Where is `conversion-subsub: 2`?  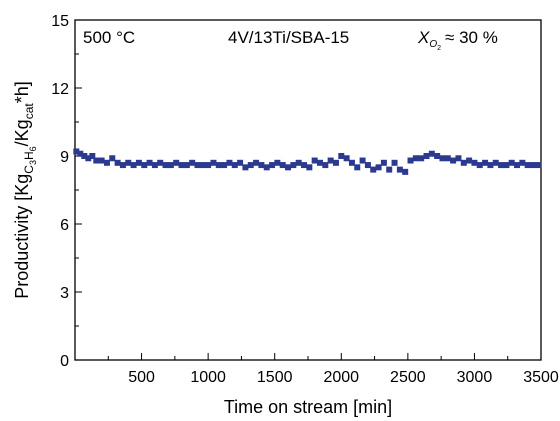
conversion-subsub: 2 is located at coordinates (439, 48).